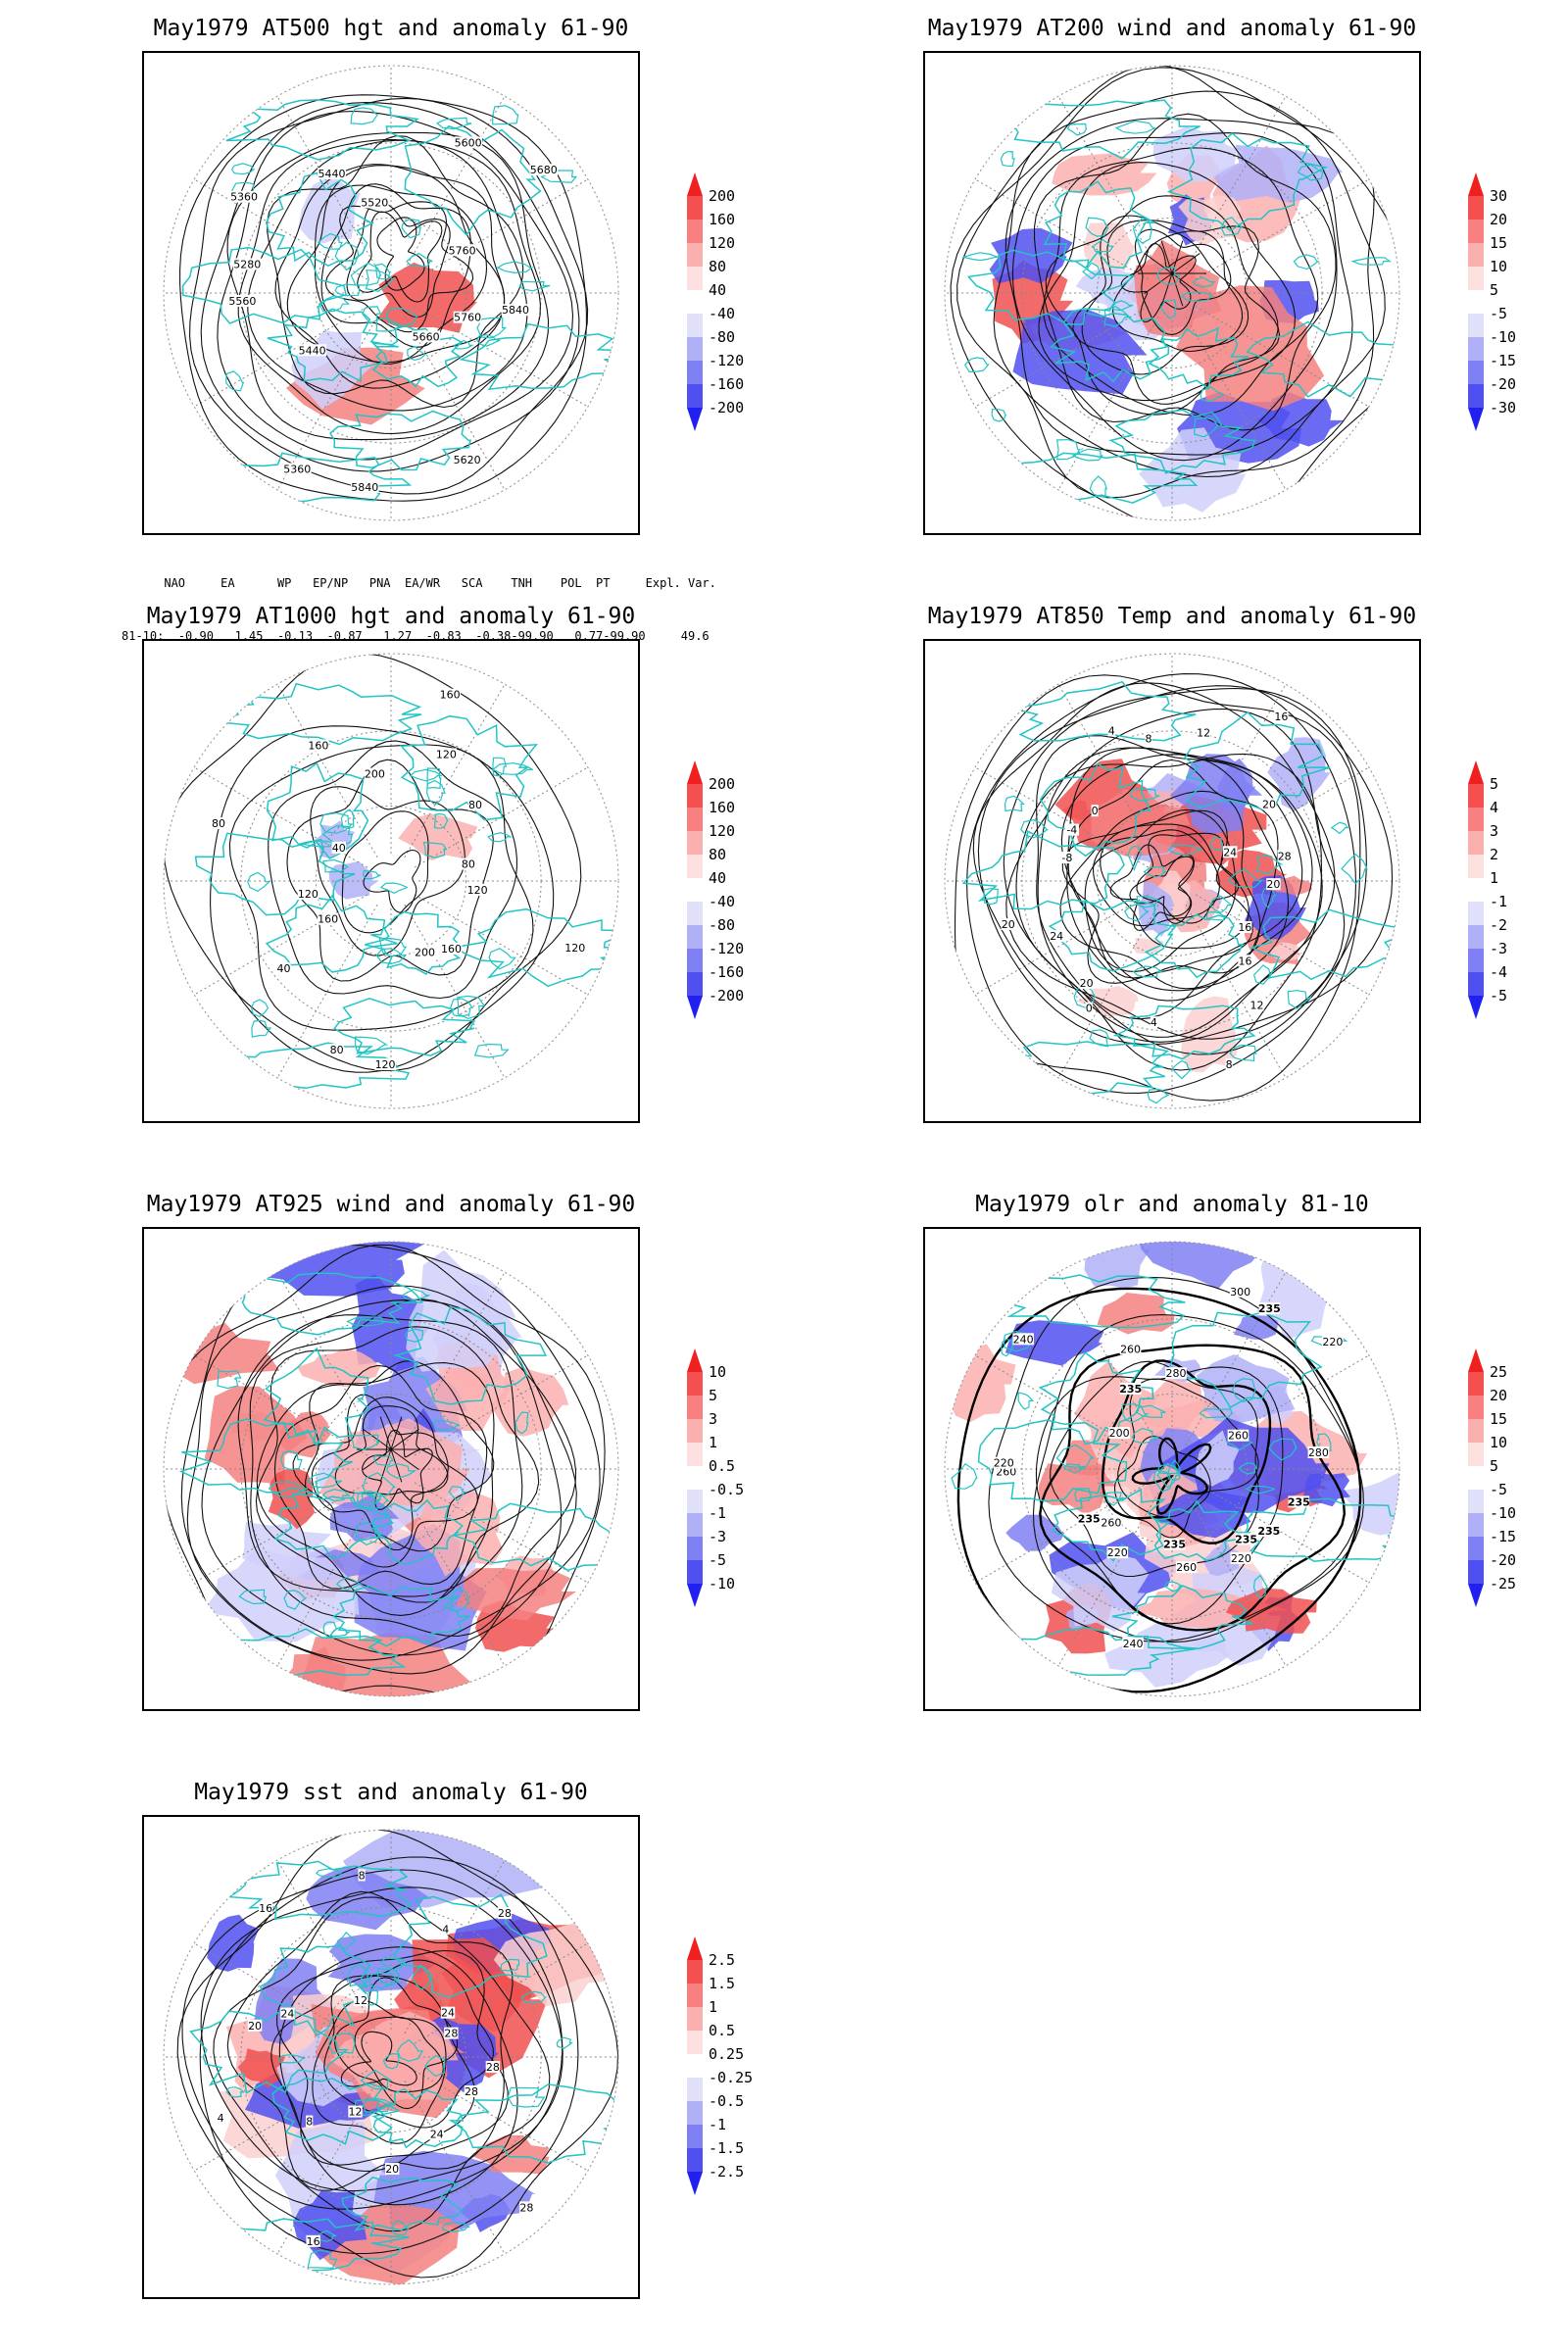 Image resolution: width=1568 pixels, height=2352 pixels. What do you see at coordinates (468, 142) in the screenshot?
I see `contour-label: 5600` at bounding box center [468, 142].